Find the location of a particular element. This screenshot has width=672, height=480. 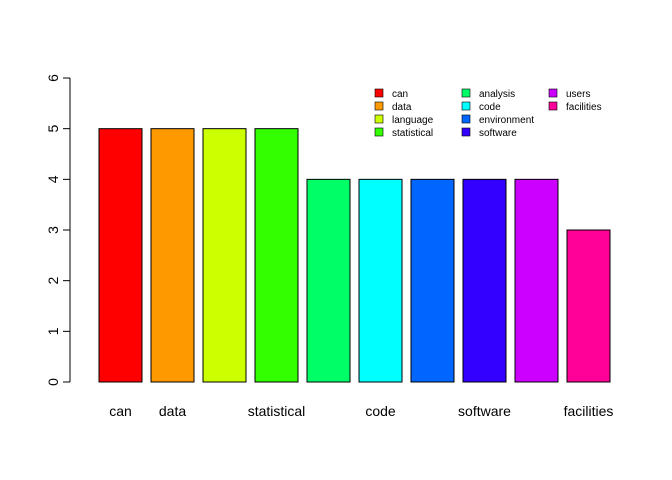

y-tick-label: 4 is located at coordinates (53, 179).